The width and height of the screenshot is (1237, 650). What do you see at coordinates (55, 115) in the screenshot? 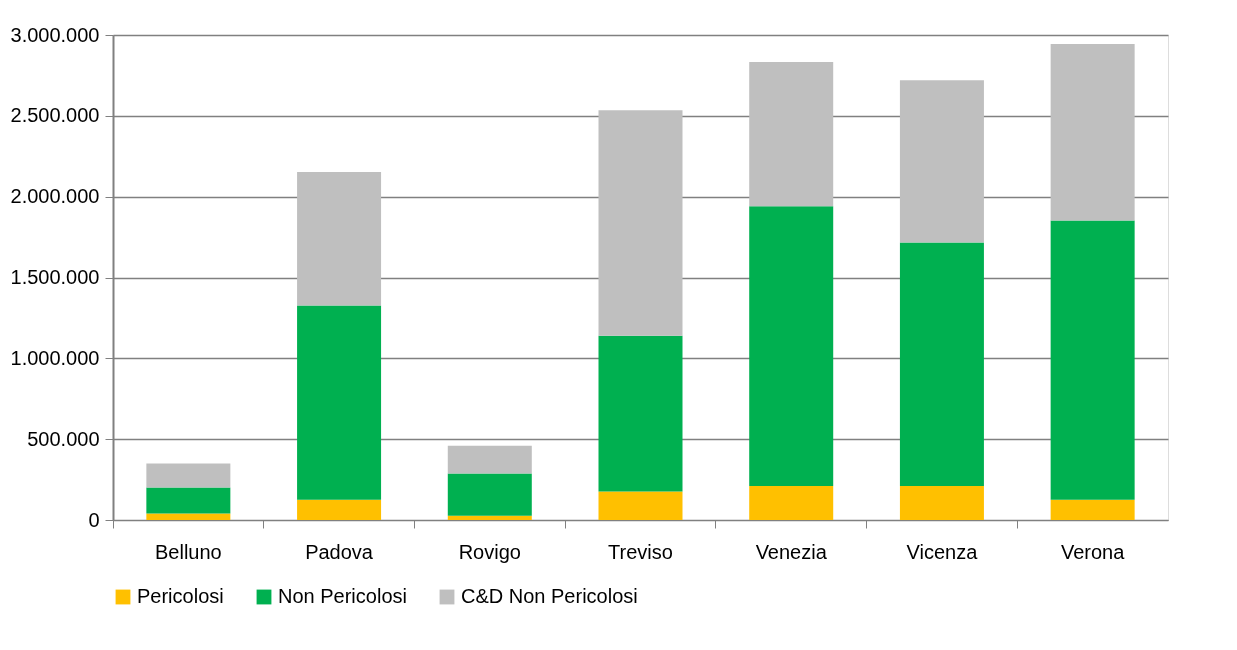
I see `y-tick-label: 2.500.000` at bounding box center [55, 115].